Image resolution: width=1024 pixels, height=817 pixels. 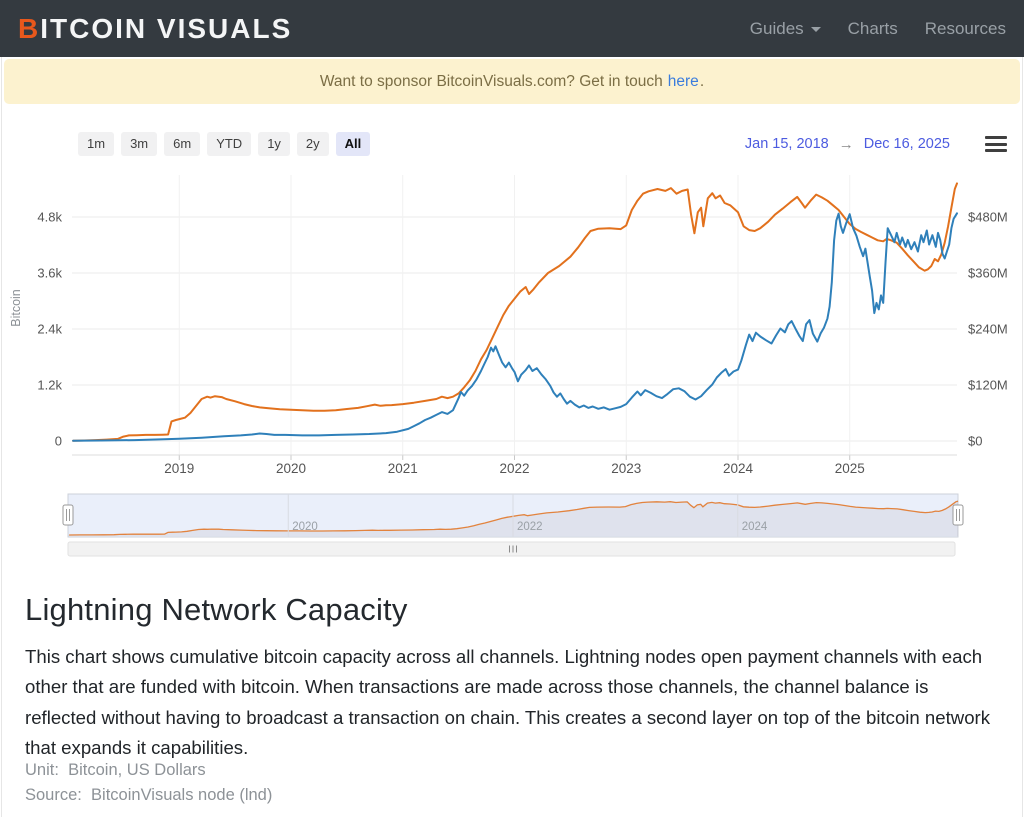 What do you see at coordinates (514, 468) in the screenshot?
I see `x-axis-tick: 2022` at bounding box center [514, 468].